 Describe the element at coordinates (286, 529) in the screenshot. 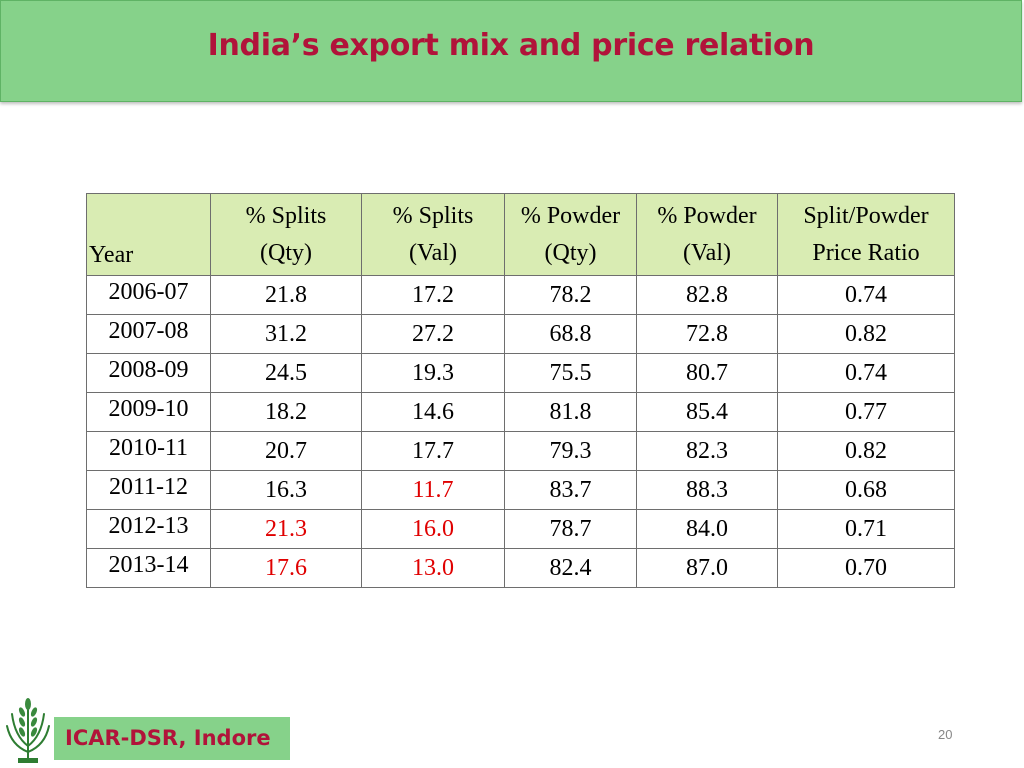

I see `cell-splits-qty-highlighted: 21.3` at that location.